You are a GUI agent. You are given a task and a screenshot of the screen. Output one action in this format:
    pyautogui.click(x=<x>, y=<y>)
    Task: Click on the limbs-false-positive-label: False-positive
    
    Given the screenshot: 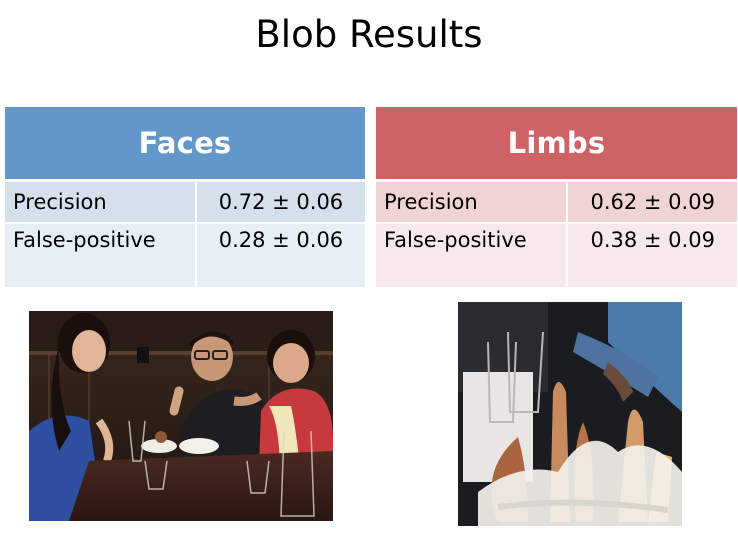 What is the action you would take?
    pyautogui.click(x=472, y=254)
    